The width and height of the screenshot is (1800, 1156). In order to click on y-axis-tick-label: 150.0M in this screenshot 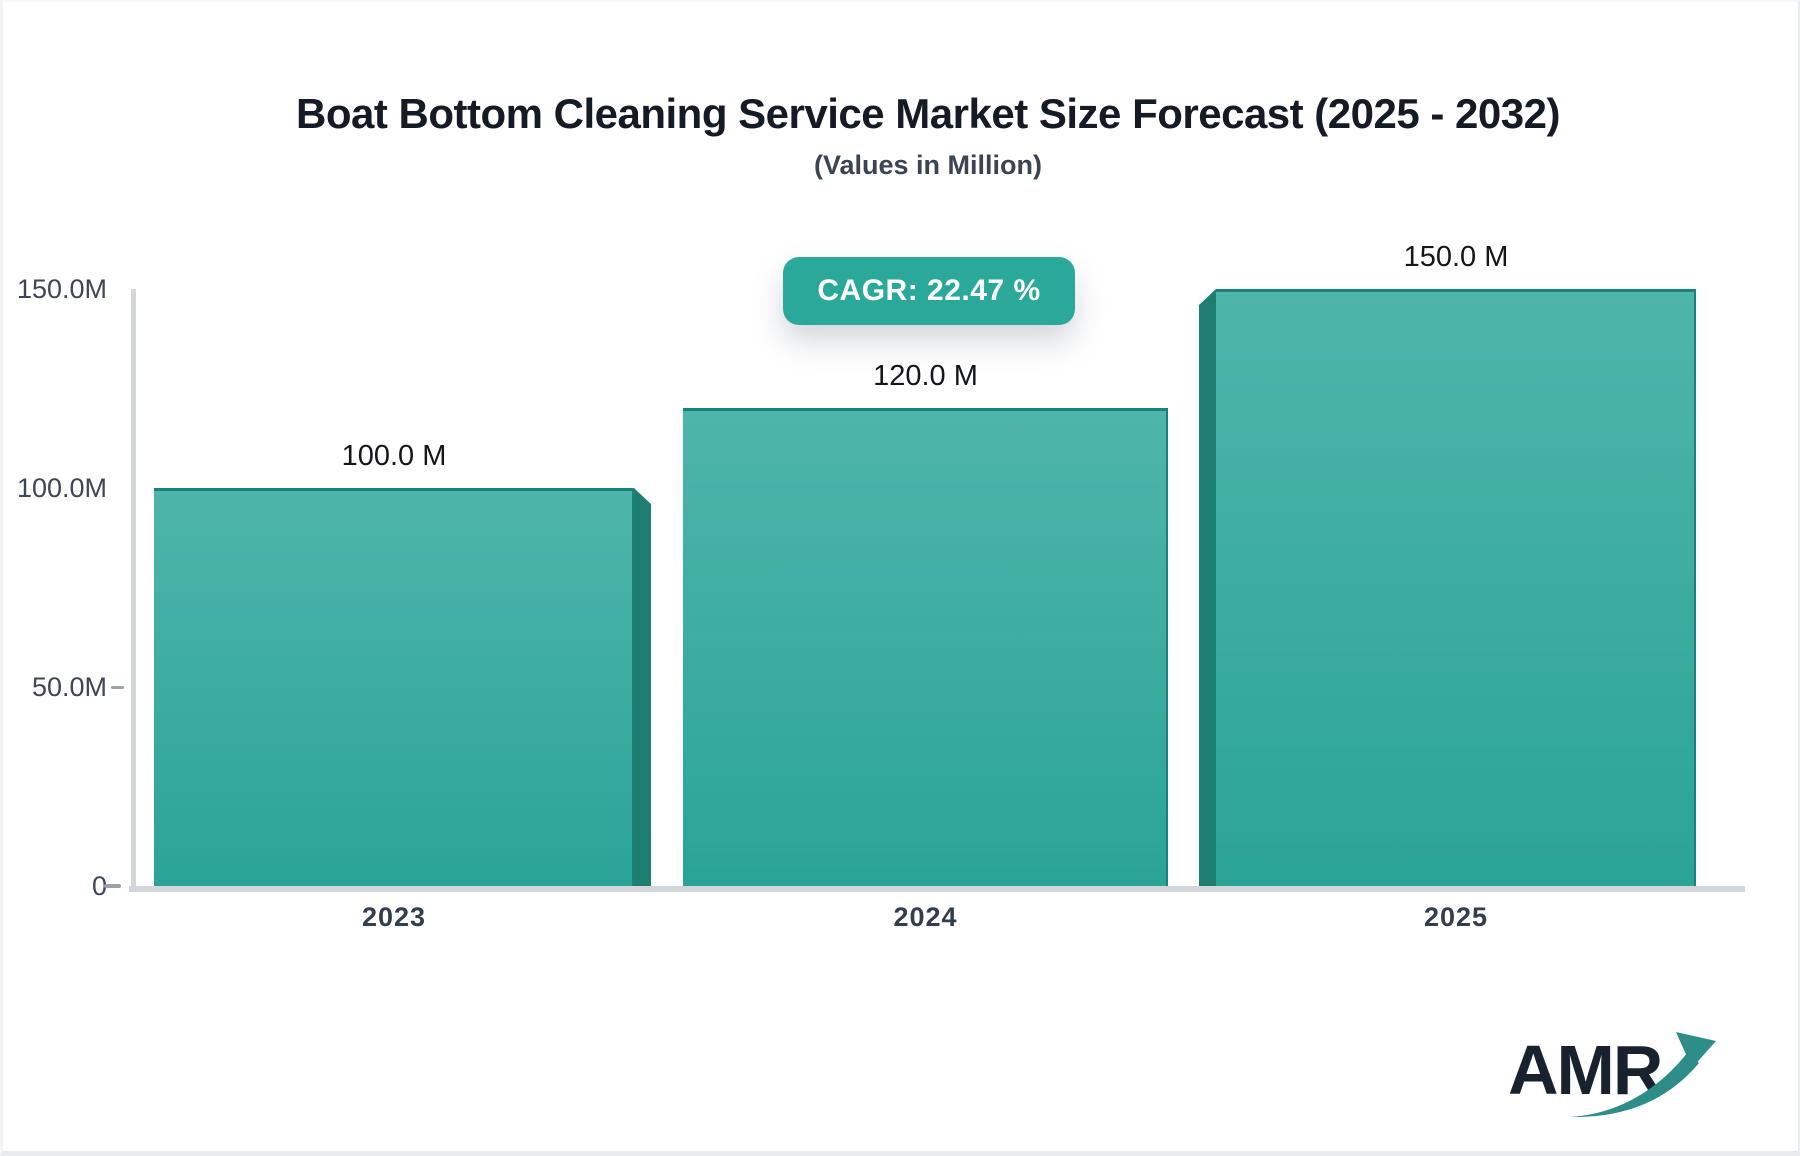, I will do `click(61, 289)`.